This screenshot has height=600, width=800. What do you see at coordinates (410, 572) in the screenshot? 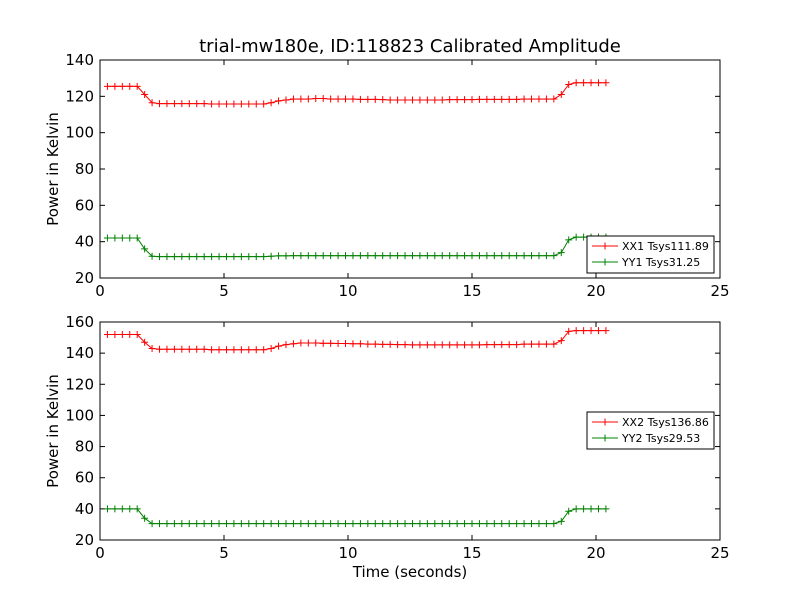
I see `x-axis-label: Time (seconds)` at bounding box center [410, 572].